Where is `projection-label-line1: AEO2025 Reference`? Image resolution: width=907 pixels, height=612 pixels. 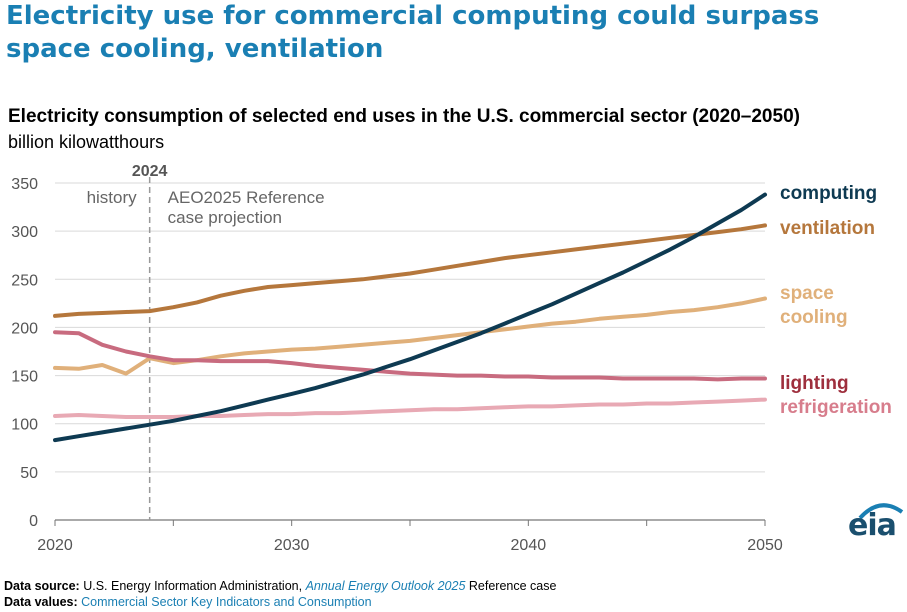 projection-label-line1: AEO2025 Reference is located at coordinates (246, 197).